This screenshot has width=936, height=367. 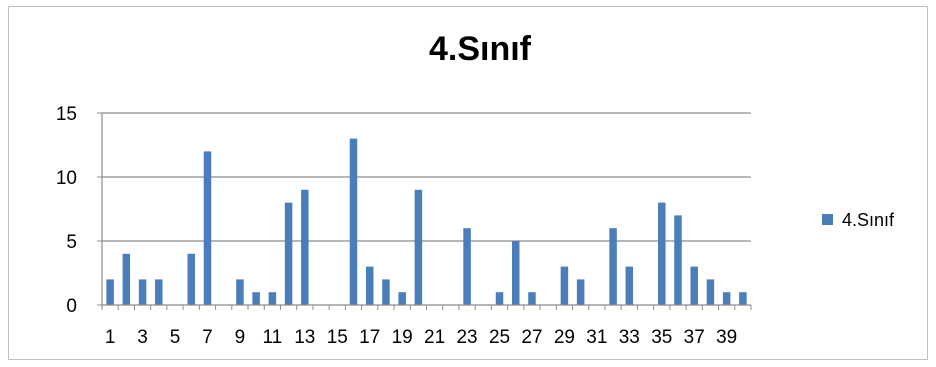 What do you see at coordinates (564, 337) in the screenshot?
I see `x-tick-label: 29` at bounding box center [564, 337].